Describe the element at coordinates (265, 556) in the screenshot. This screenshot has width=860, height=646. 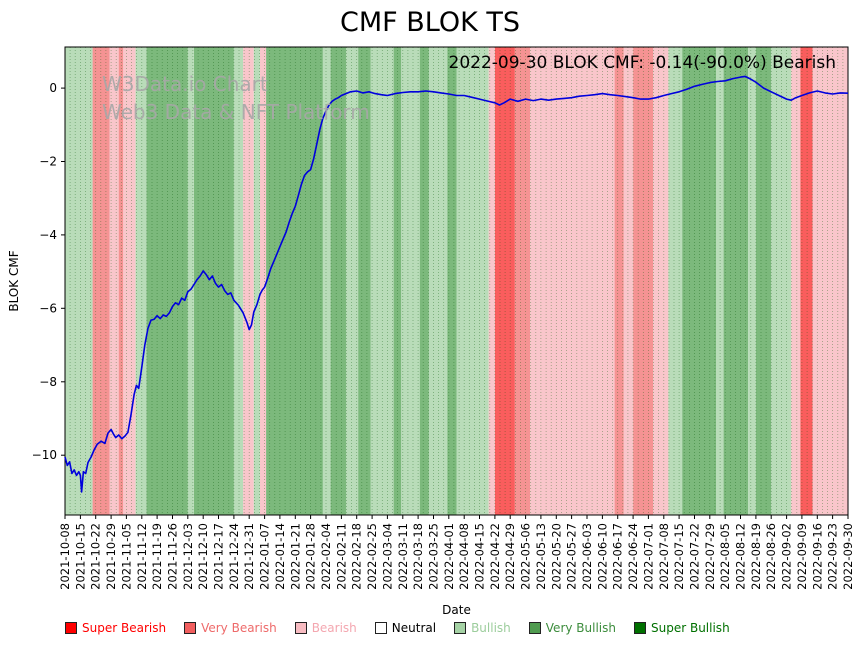
I see `x-tick-label: 2022-01-07` at that location.